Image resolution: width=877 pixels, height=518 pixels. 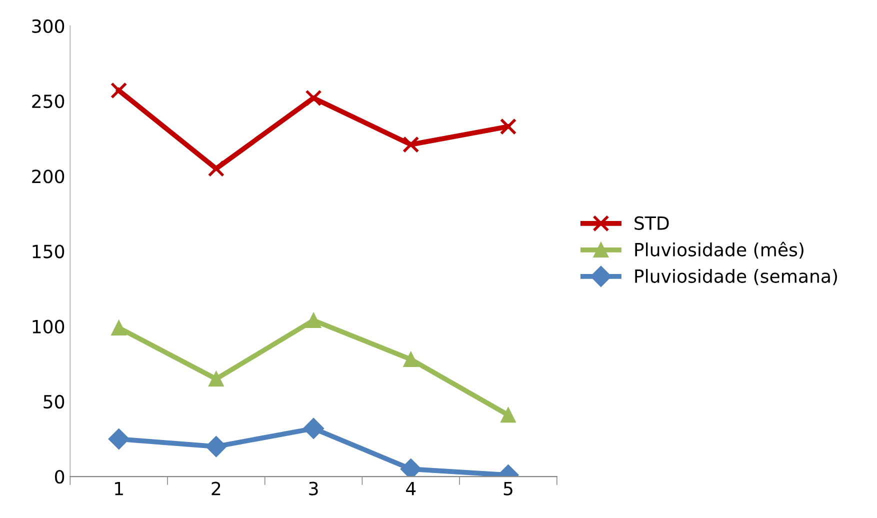 What do you see at coordinates (719, 250) in the screenshot?
I see `legend-label: Pluviosidade (mês)` at bounding box center [719, 250].